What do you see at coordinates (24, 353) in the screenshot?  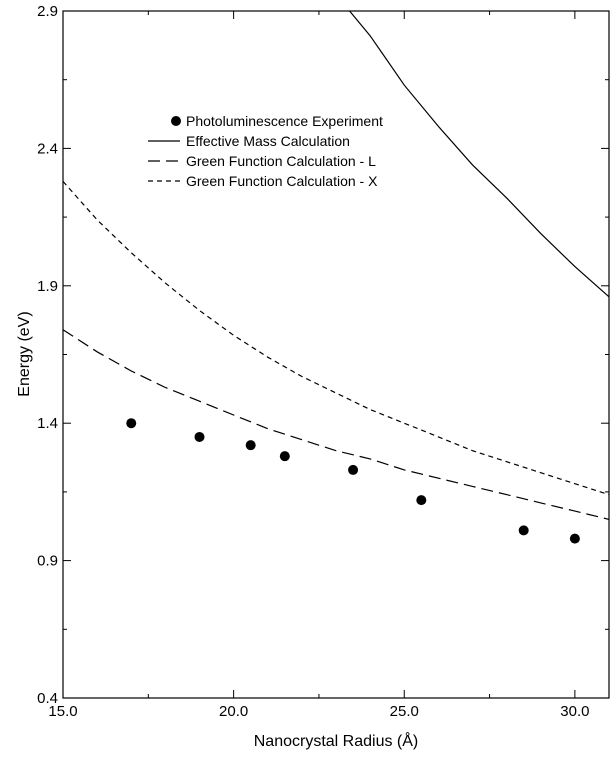 I see `y-axis-title: Energy (eV)` at bounding box center [24, 353].